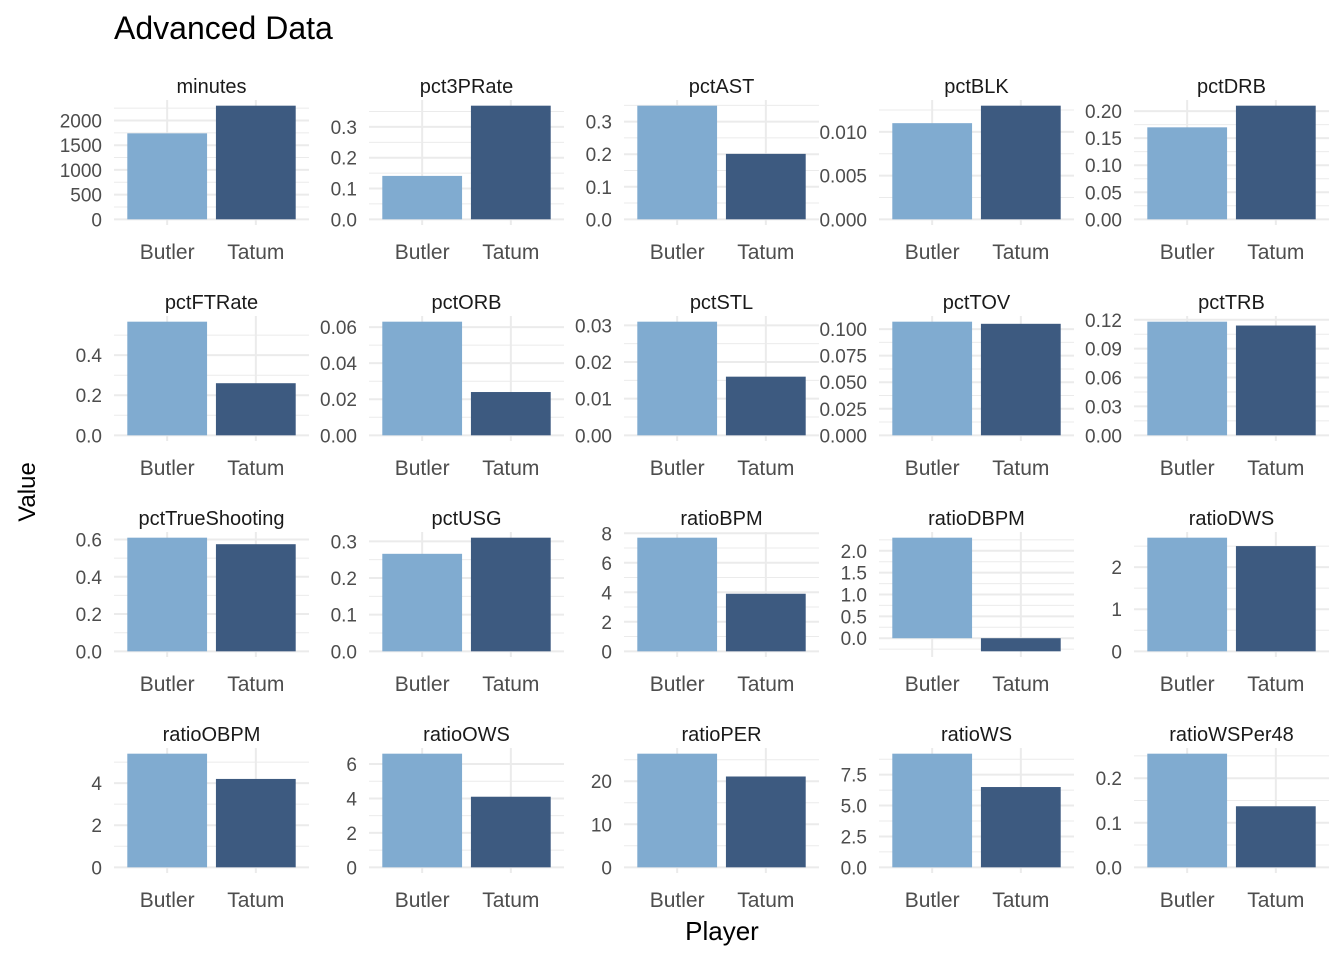 This screenshot has width=1344, height=960. Describe the element at coordinates (1232, 519) in the screenshot. I see `facet-strip-label: ratioDWS` at that location.